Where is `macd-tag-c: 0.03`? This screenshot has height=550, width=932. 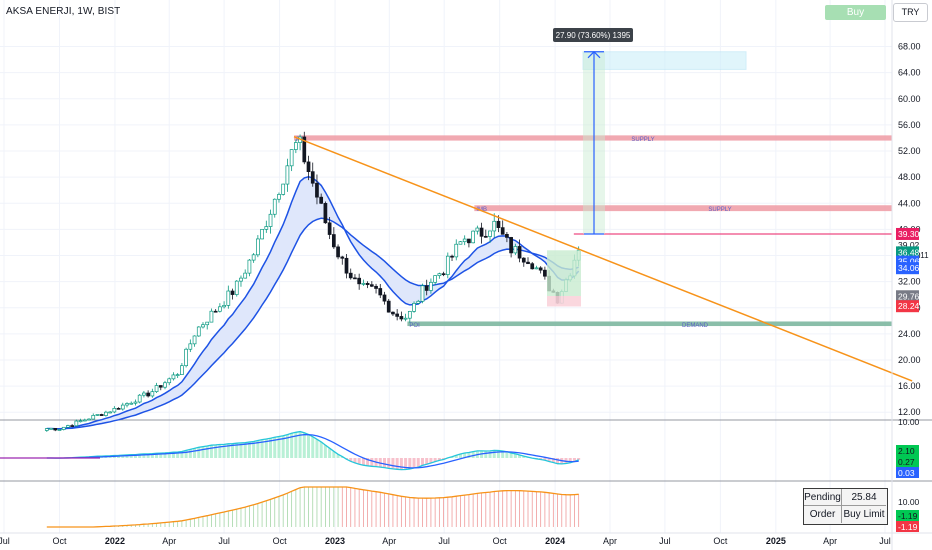
macd-tag-c: 0.03 is located at coordinates (906, 473).